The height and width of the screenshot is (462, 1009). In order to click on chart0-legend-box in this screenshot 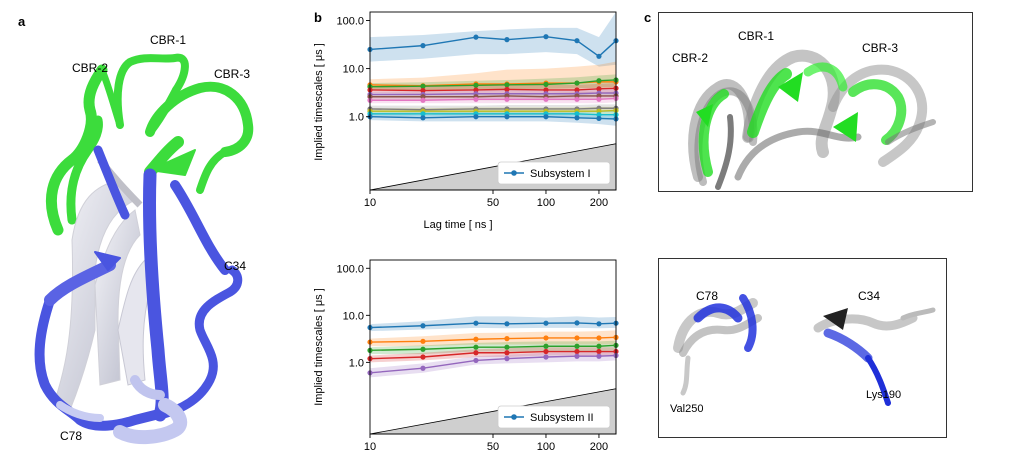, I will do `click(554, 173)`.